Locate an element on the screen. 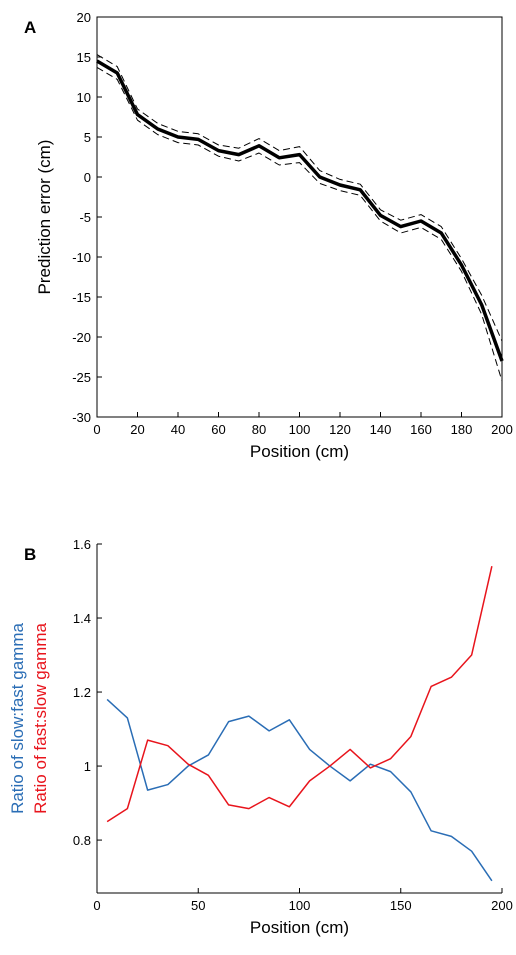 This screenshot has height=955, width=516. series-label: Ratio of fast:slow gamma is located at coordinates (40, 718).